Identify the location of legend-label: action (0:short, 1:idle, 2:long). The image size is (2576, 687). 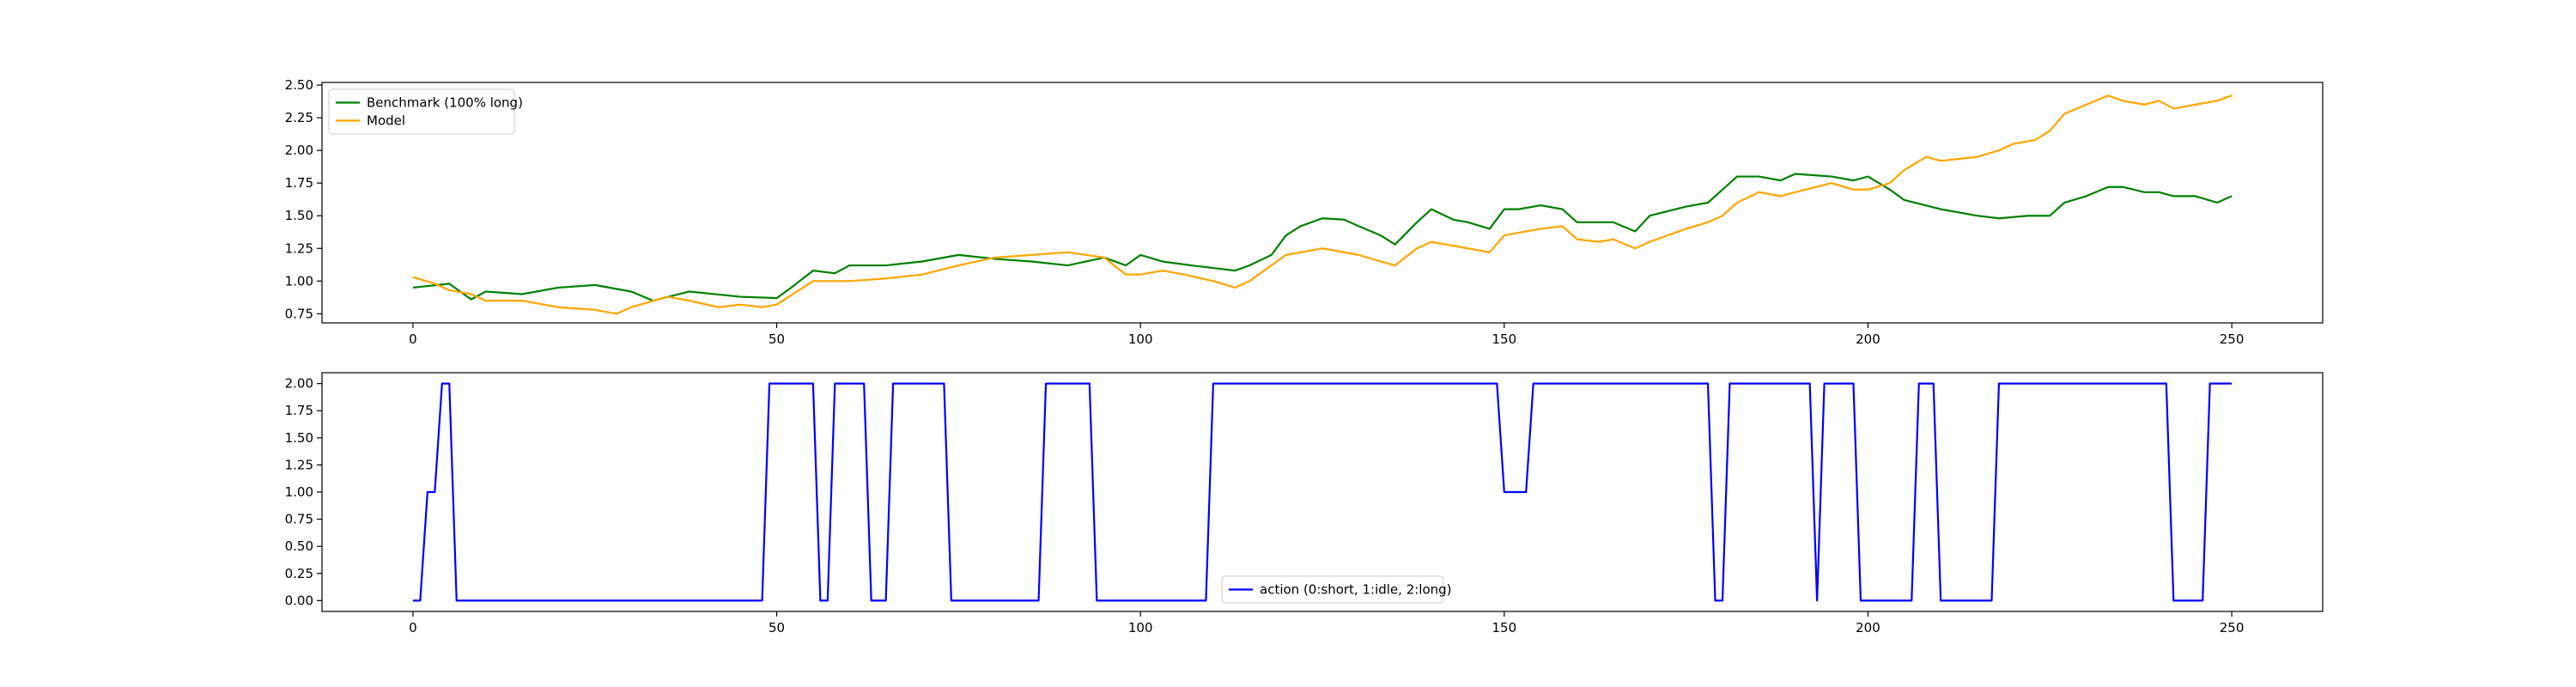
(1356, 590).